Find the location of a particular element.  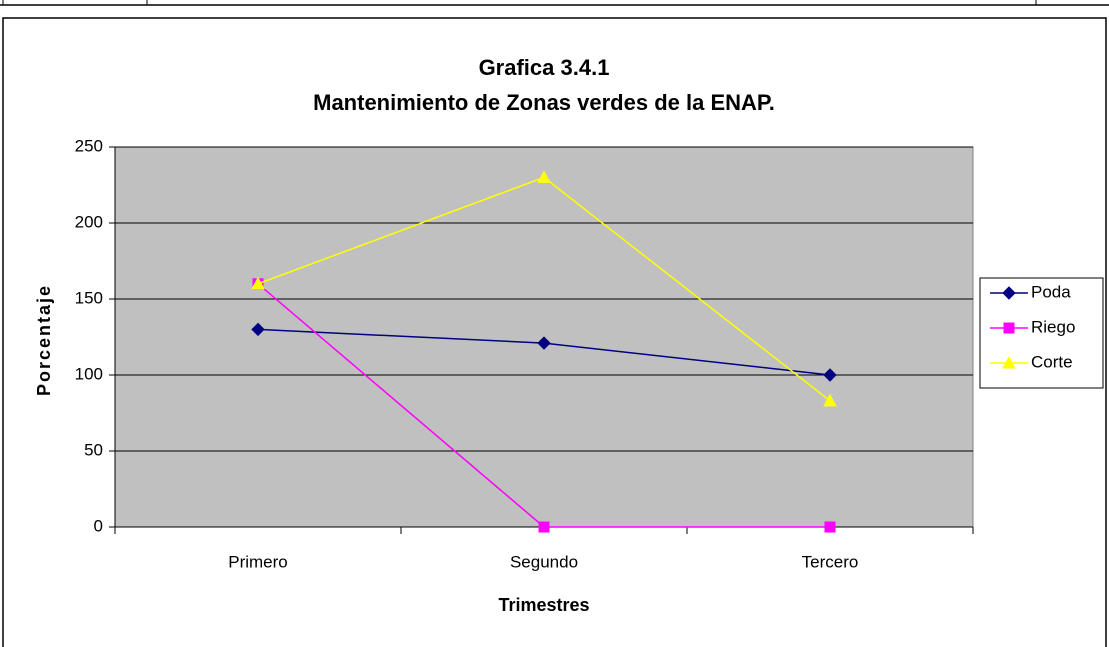

legend-label: Riego is located at coordinates (1053, 326).